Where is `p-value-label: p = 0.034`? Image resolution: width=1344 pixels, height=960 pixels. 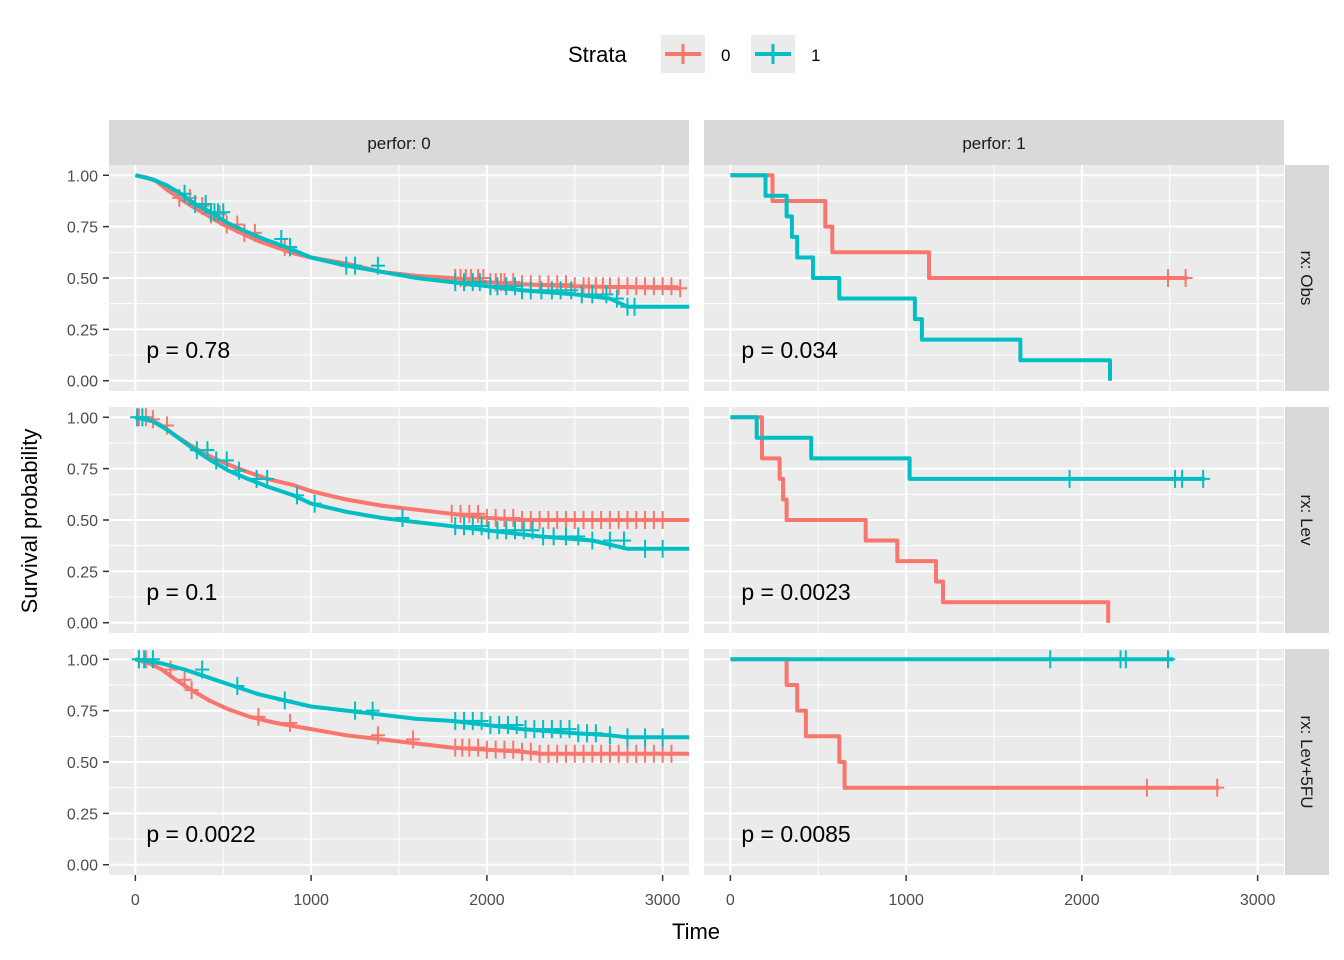
p-value-label: p = 0.034 is located at coordinates (789, 350).